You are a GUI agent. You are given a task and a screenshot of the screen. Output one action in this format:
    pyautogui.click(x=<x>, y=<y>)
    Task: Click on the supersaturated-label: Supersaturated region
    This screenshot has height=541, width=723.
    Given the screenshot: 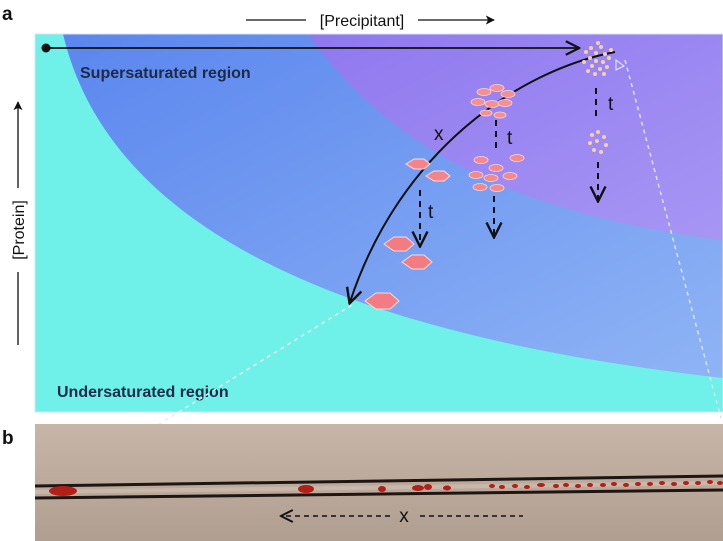 What is the action you would take?
    pyautogui.click(x=165, y=73)
    